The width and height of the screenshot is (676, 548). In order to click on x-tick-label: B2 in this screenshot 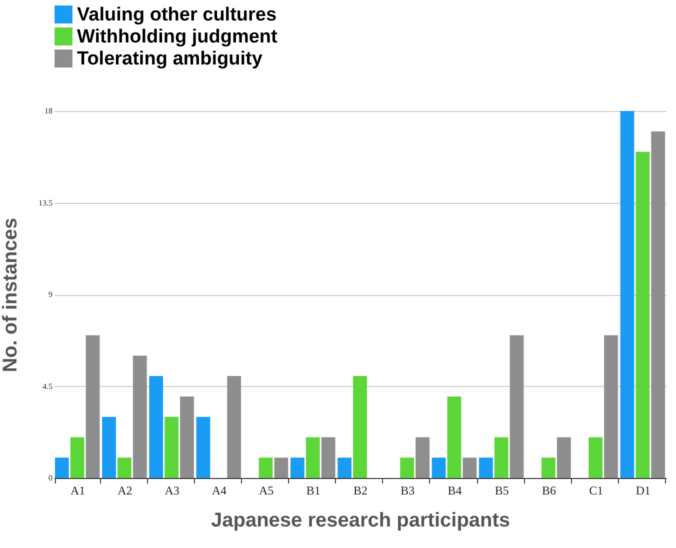, I will do `click(360, 491)`.